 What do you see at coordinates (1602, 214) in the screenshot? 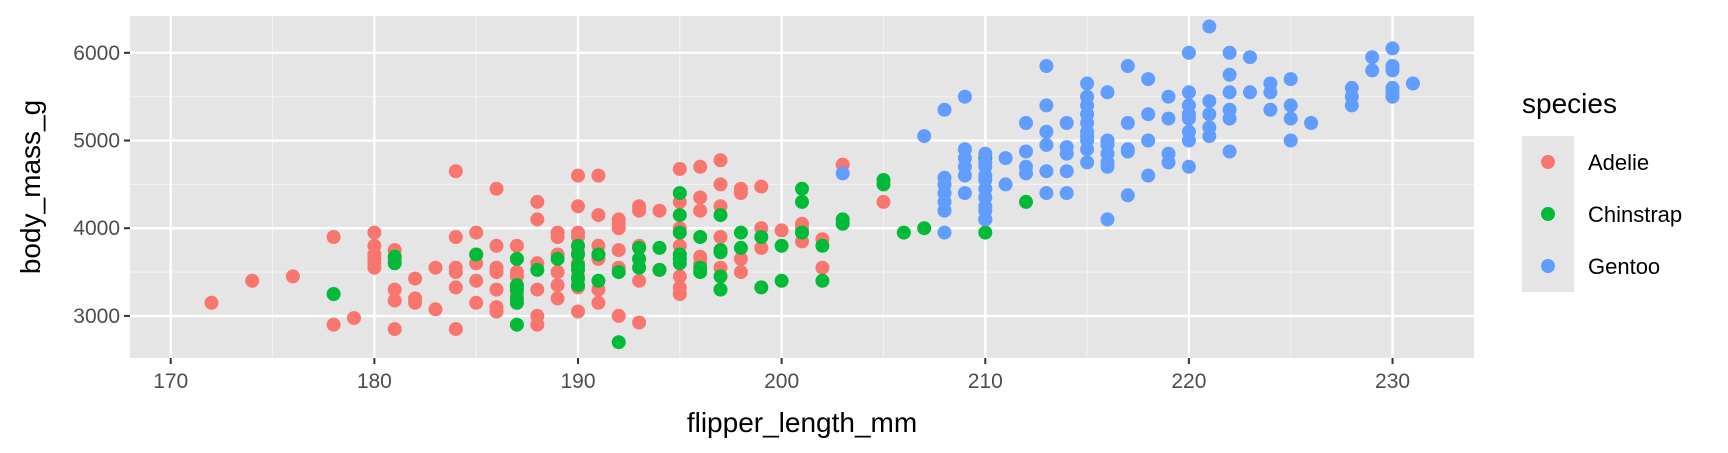
I see `legend-keys: Adelie Chinstrap Gentoo` at bounding box center [1602, 214].